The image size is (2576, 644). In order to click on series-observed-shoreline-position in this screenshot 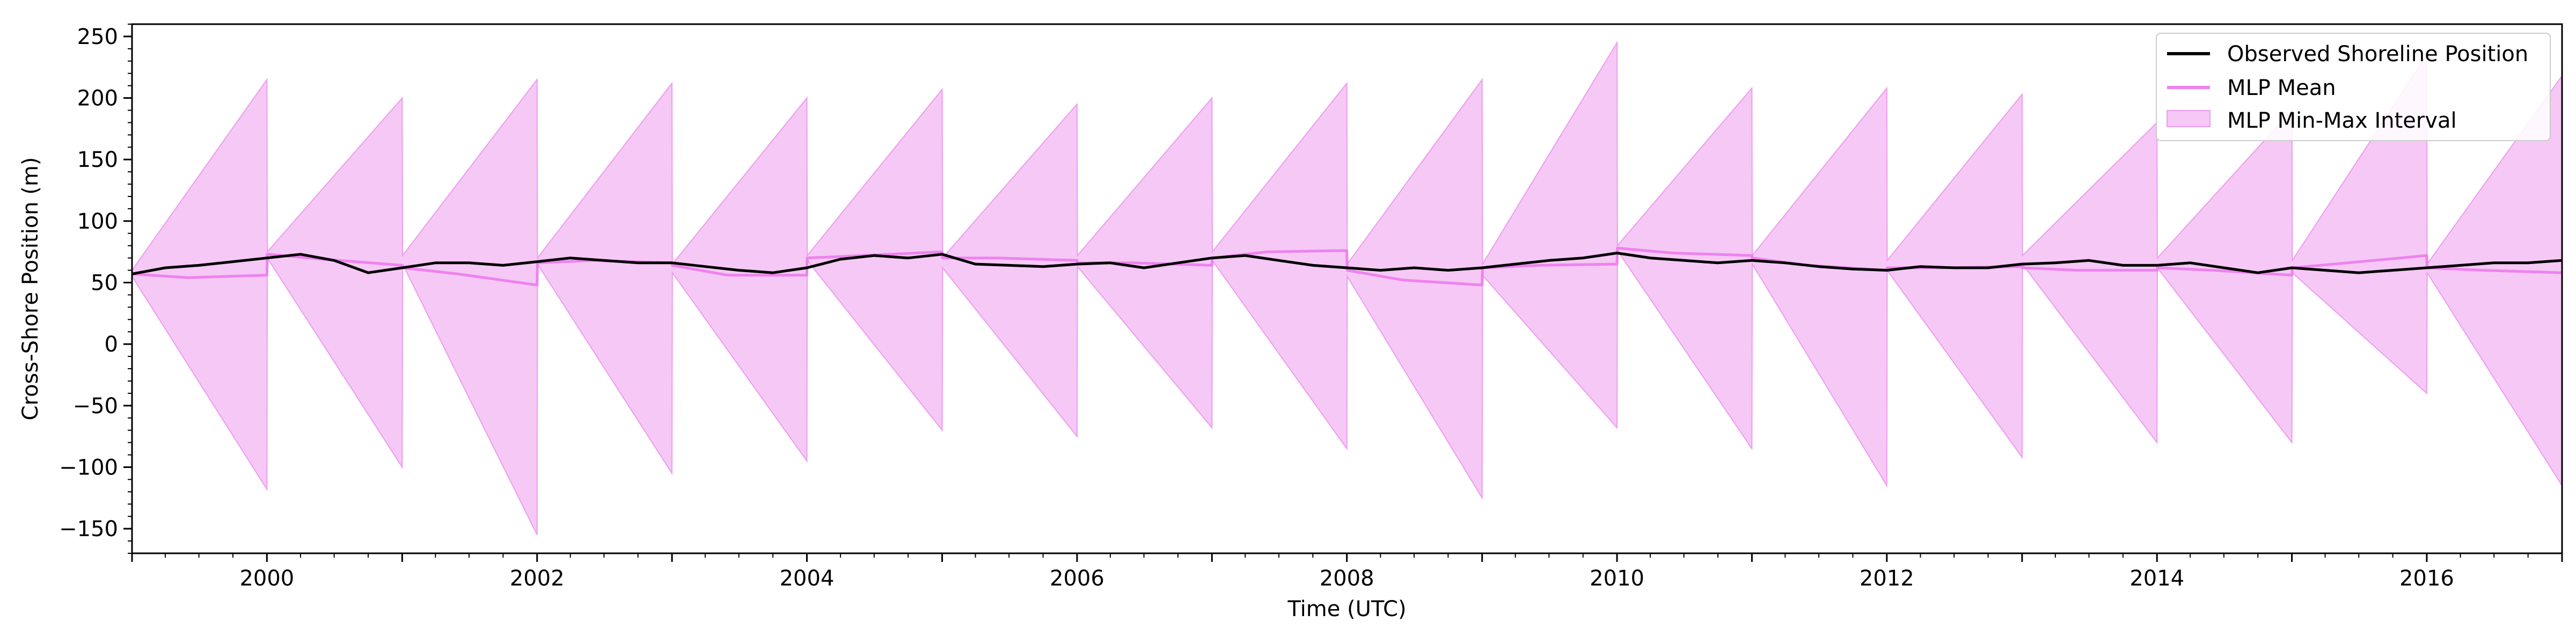, I will do `click(1347, 263)`.